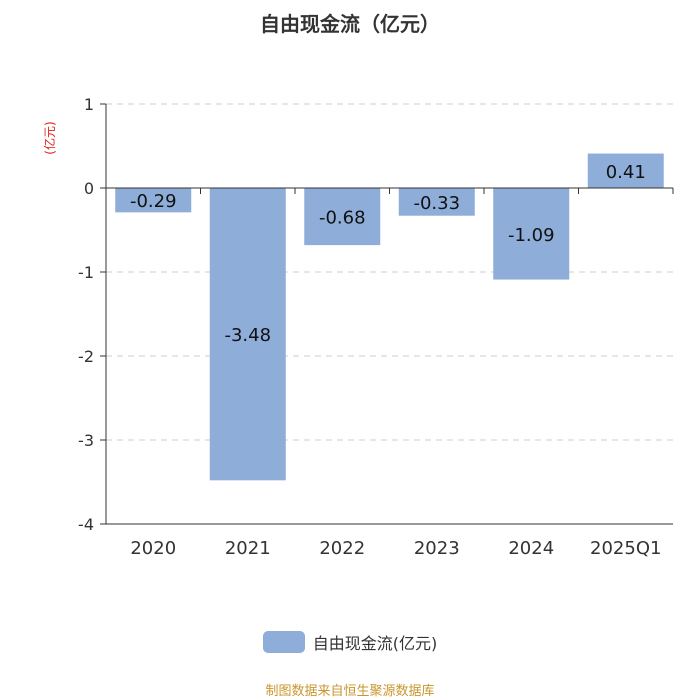  I want to click on x-tick-label: 2025Q1, so click(625, 548).